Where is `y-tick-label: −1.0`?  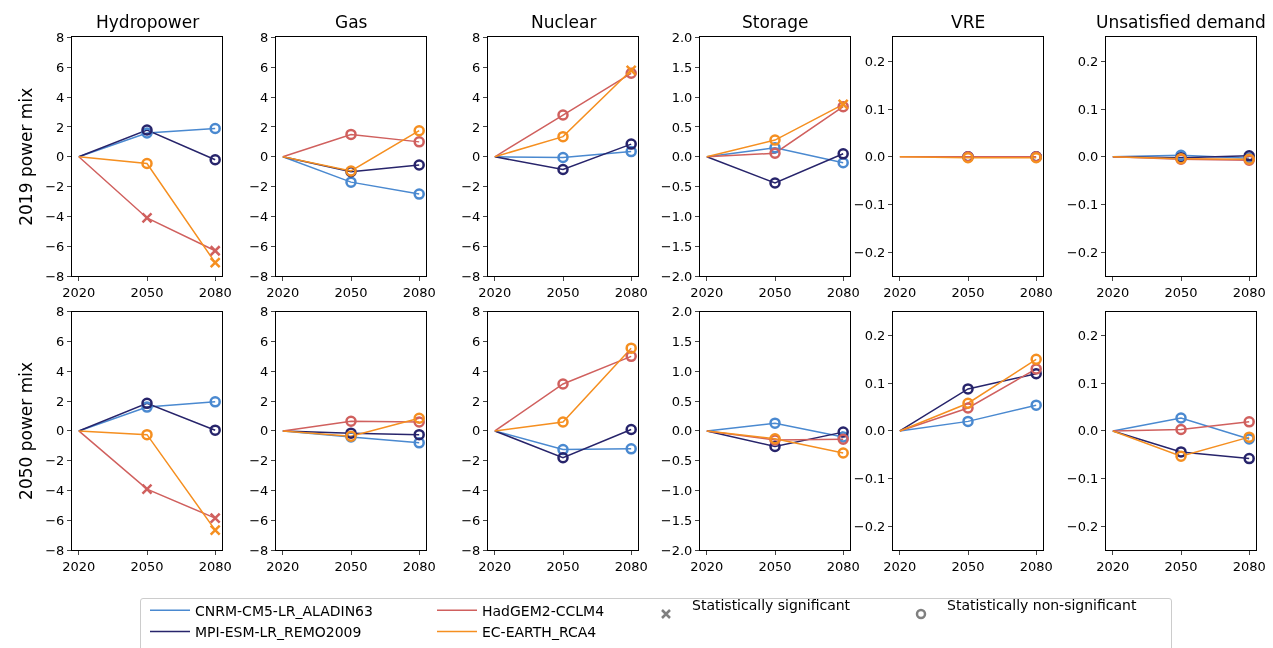 y-tick-label: −1.0 is located at coordinates (676, 491).